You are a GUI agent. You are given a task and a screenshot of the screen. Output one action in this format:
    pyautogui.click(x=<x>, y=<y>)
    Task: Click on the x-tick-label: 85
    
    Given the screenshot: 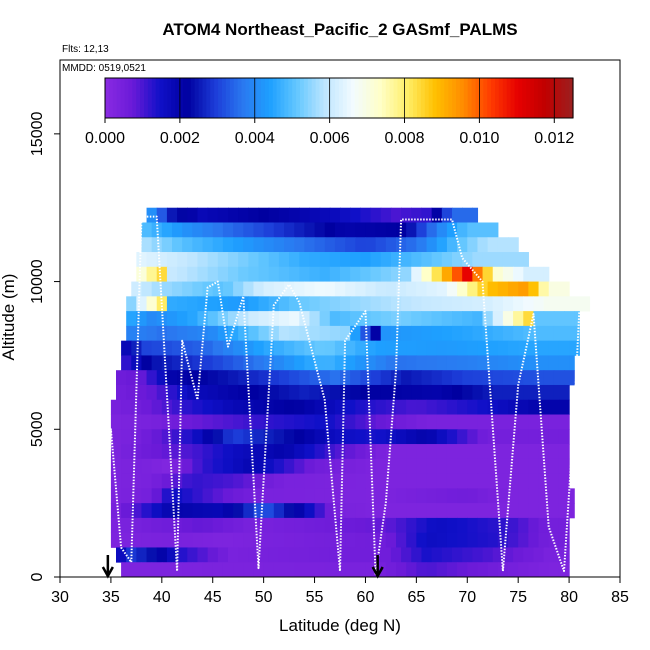 What is the action you would take?
    pyautogui.click(x=620, y=597)
    